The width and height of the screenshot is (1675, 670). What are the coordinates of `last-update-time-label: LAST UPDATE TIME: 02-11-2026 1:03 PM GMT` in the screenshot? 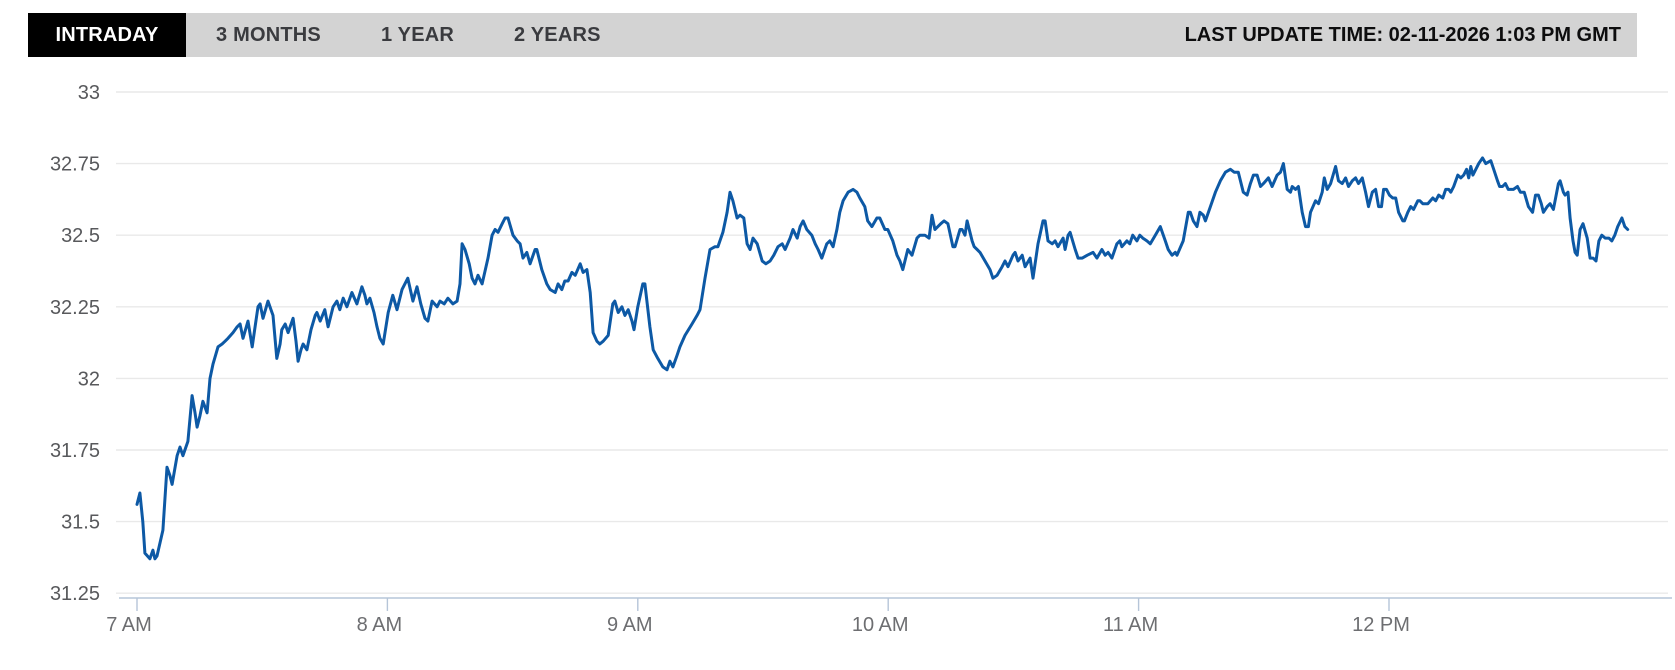 It's located at (1402, 34).